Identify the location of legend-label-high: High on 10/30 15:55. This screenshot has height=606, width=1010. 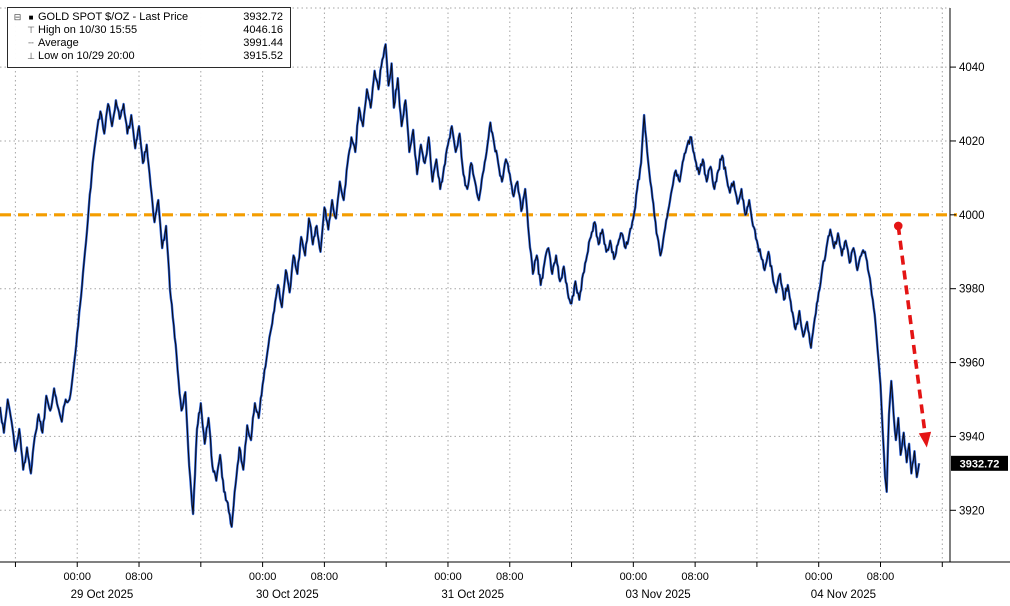
(88, 30).